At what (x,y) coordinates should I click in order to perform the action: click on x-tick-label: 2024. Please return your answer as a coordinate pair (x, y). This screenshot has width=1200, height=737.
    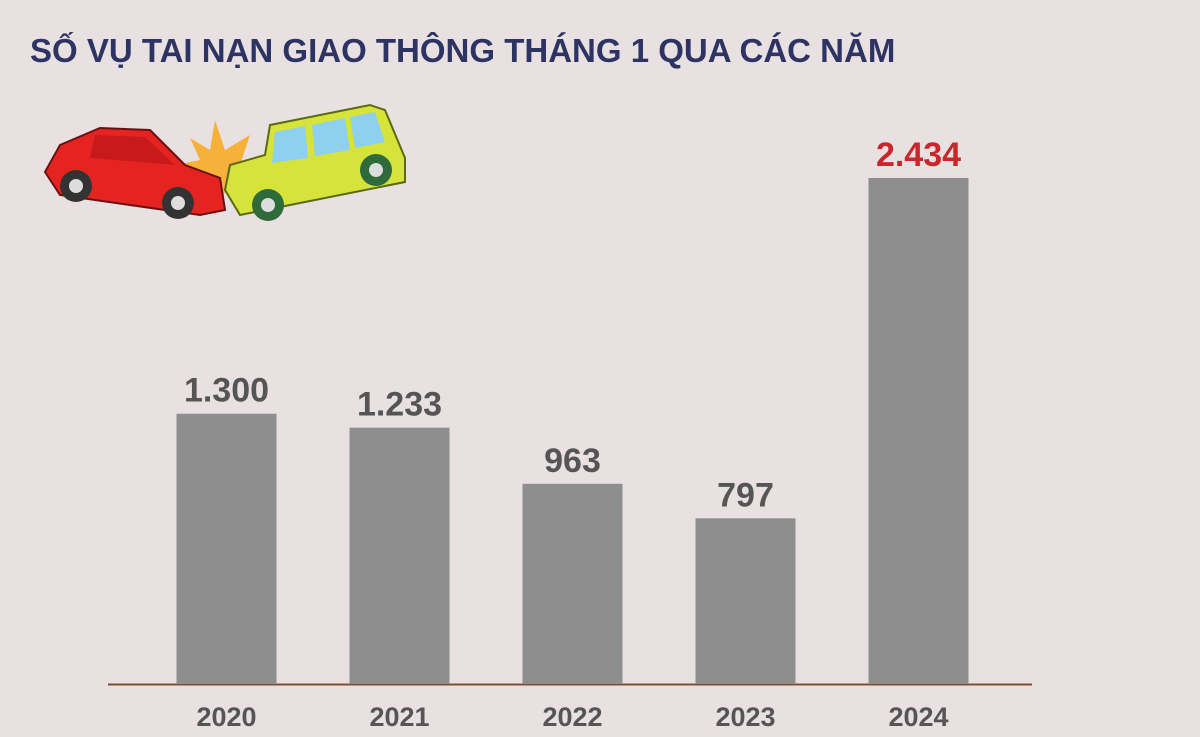
    Looking at the image, I should click on (918, 717).